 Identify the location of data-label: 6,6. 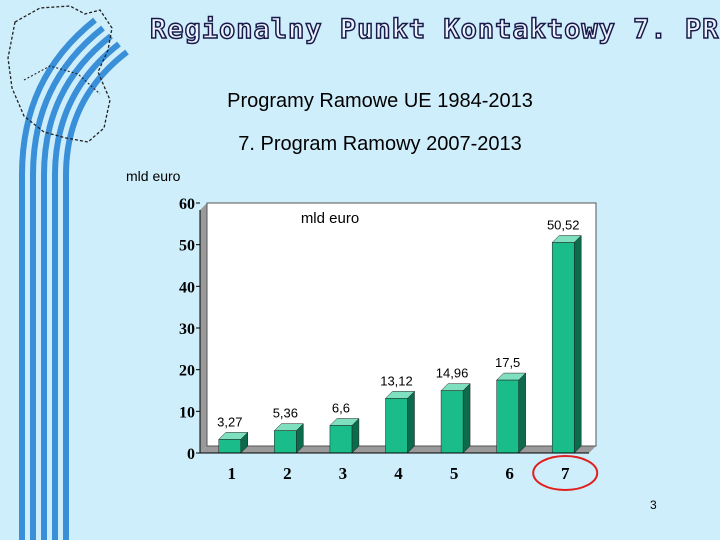
(341, 408).